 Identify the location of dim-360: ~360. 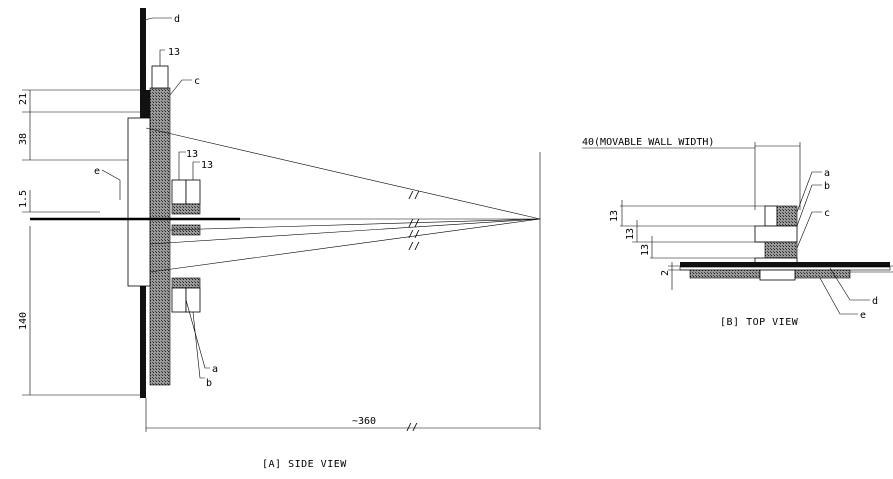
(364, 421).